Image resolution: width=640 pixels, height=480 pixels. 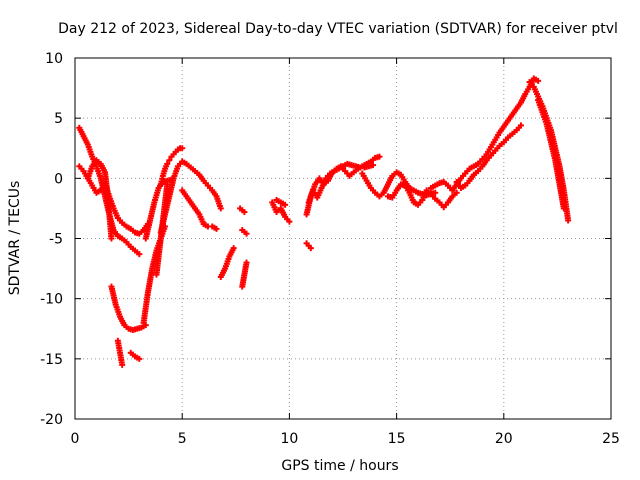 I want to click on x-tick-label: 5, so click(x=182, y=439).